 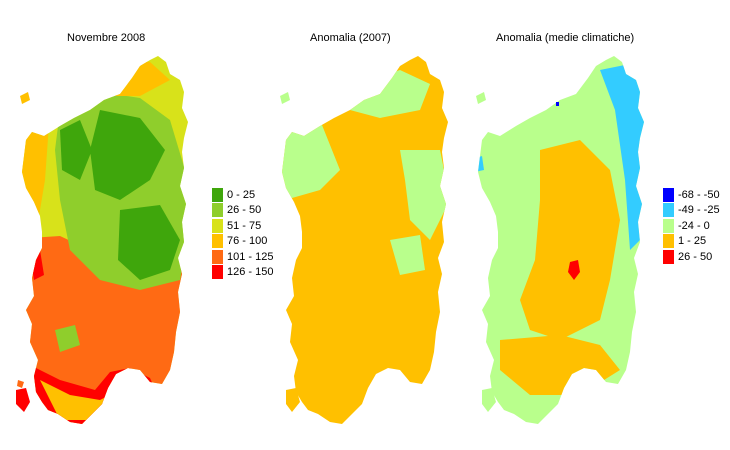 I want to click on legend-item: 126 - 150, so click(x=242, y=273).